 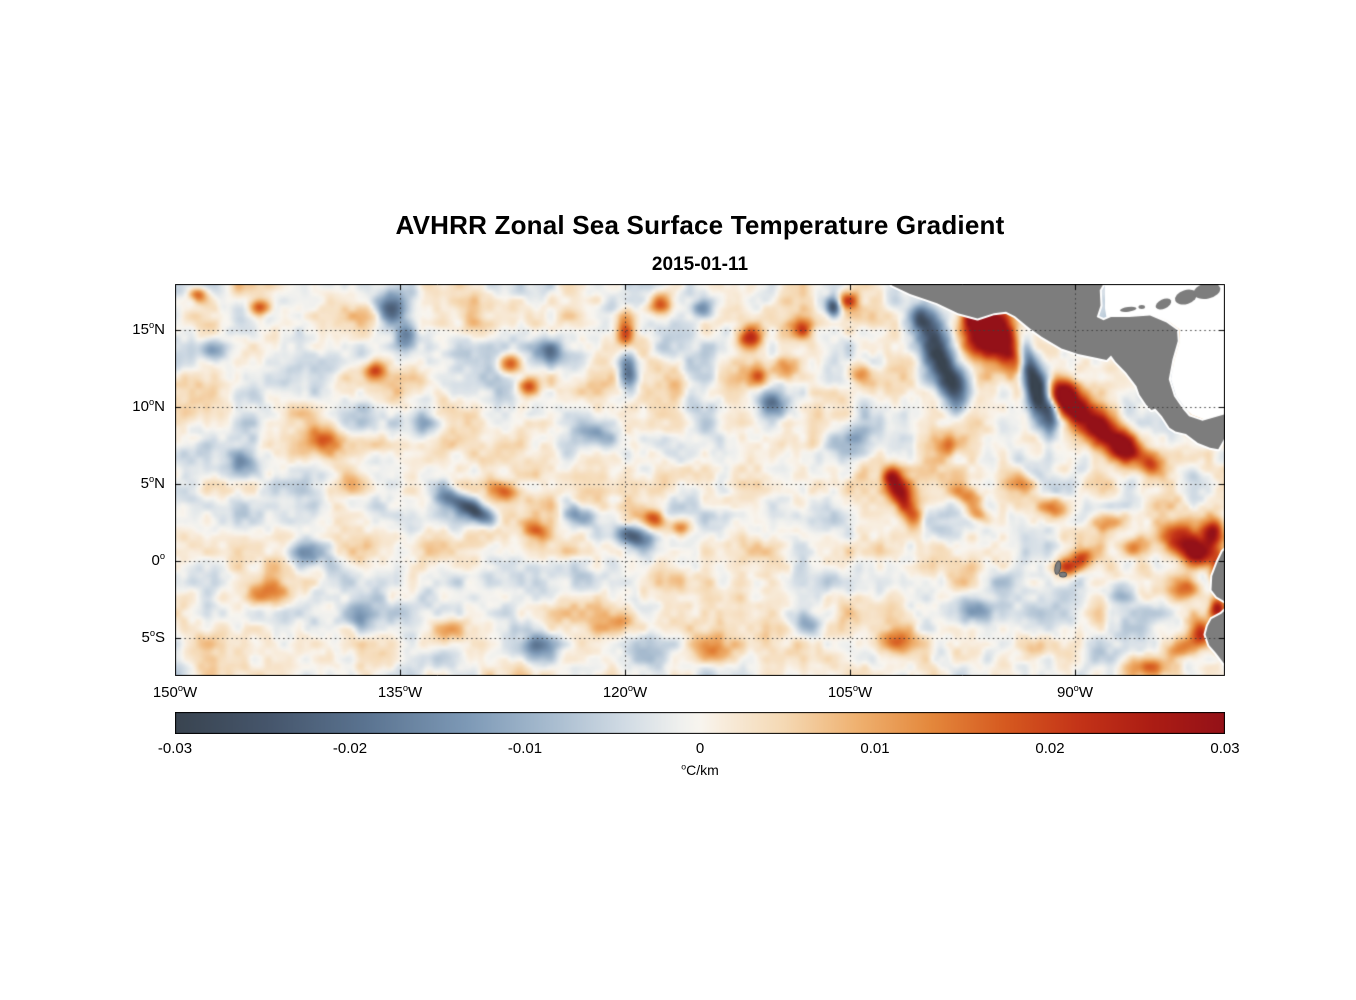 I want to click on x-tick-label: 150oW, so click(x=175, y=692).